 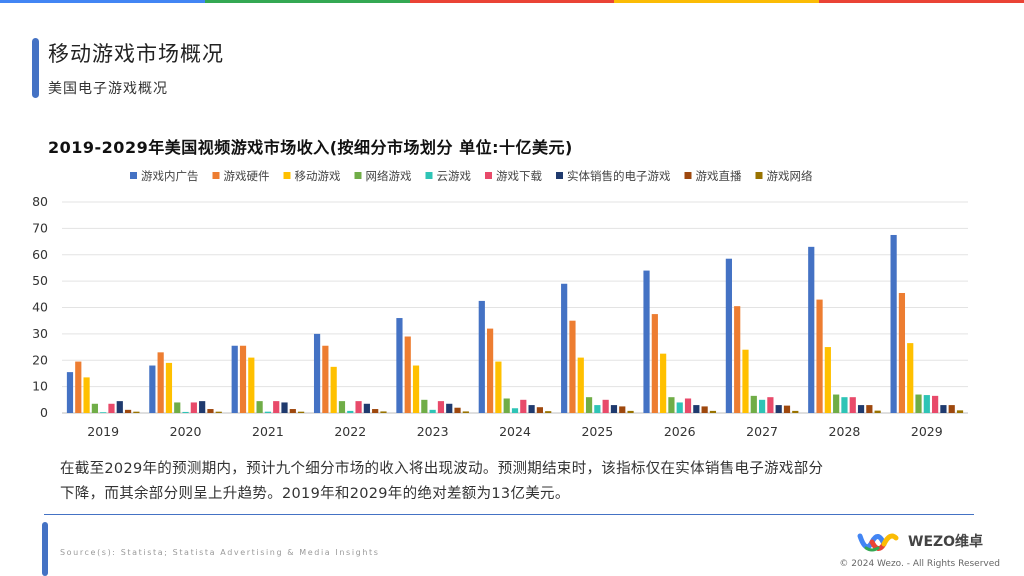 I want to click on x-tick-label: 2023, so click(x=433, y=431).